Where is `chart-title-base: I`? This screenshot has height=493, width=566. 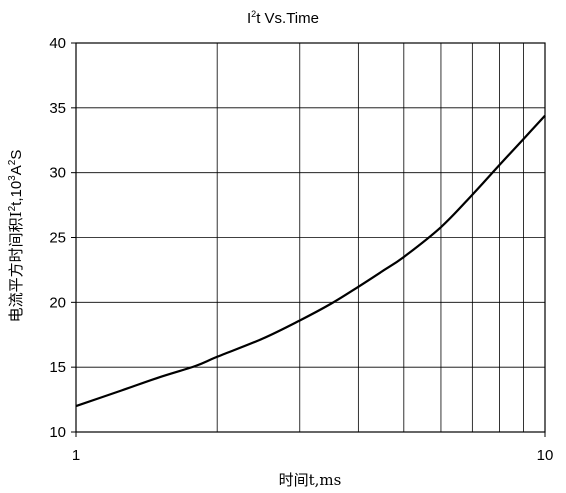
chart-title-base: I is located at coordinates (249, 18).